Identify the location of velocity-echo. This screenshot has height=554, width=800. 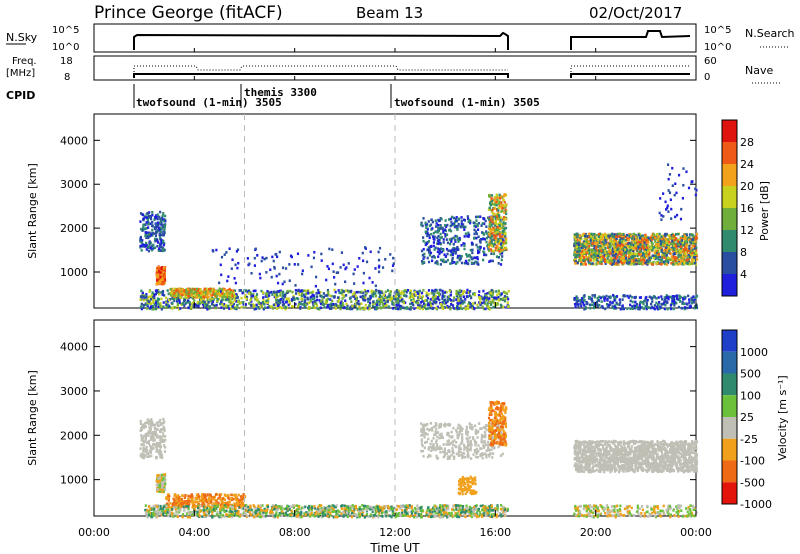
(163, 441).